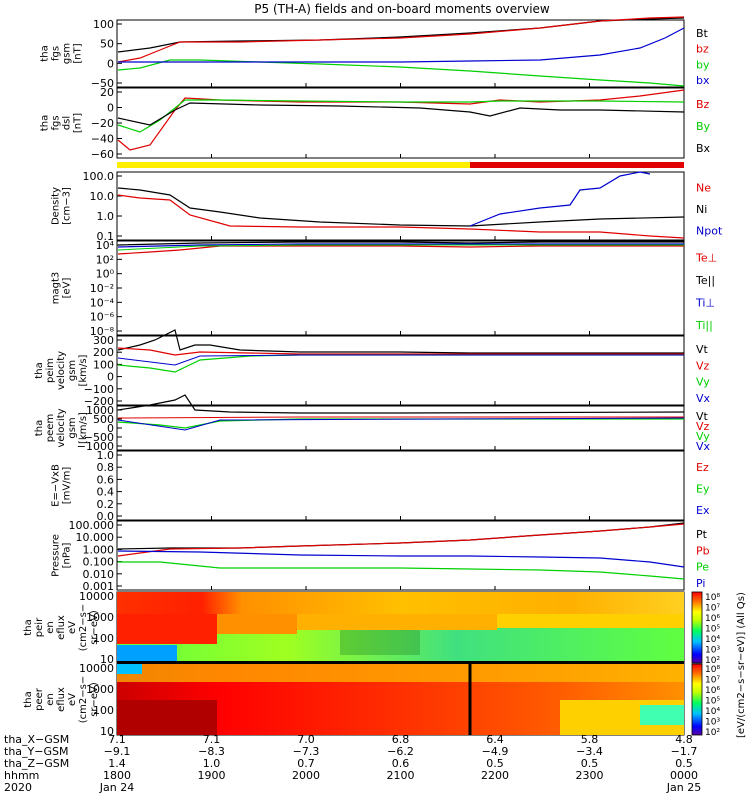  What do you see at coordinates (400, 288) in the screenshot?
I see `panel-frame-temperature` at bounding box center [400, 288].